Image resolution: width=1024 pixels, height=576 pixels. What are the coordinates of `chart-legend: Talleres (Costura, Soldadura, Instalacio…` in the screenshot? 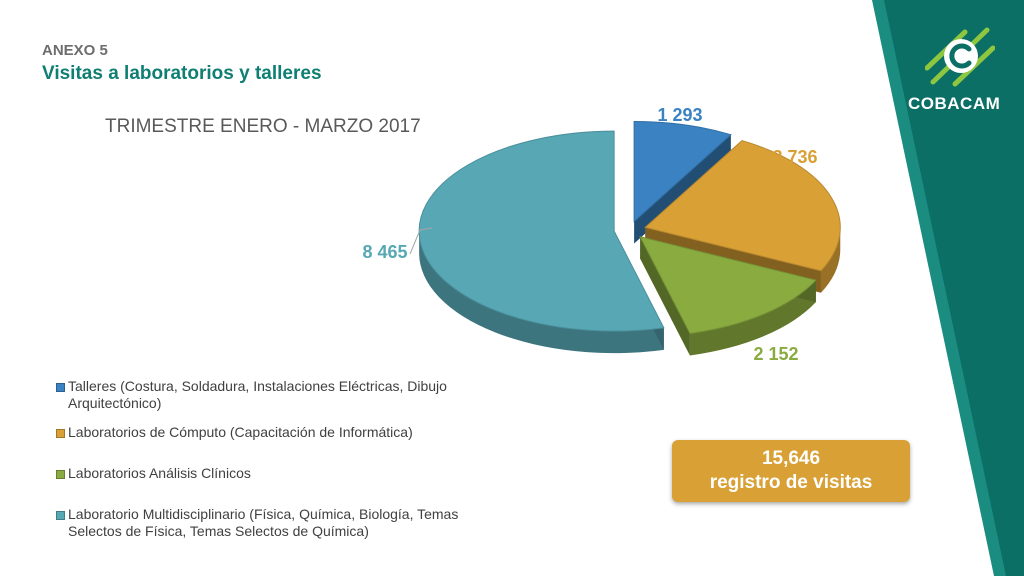 It's located at (284, 459).